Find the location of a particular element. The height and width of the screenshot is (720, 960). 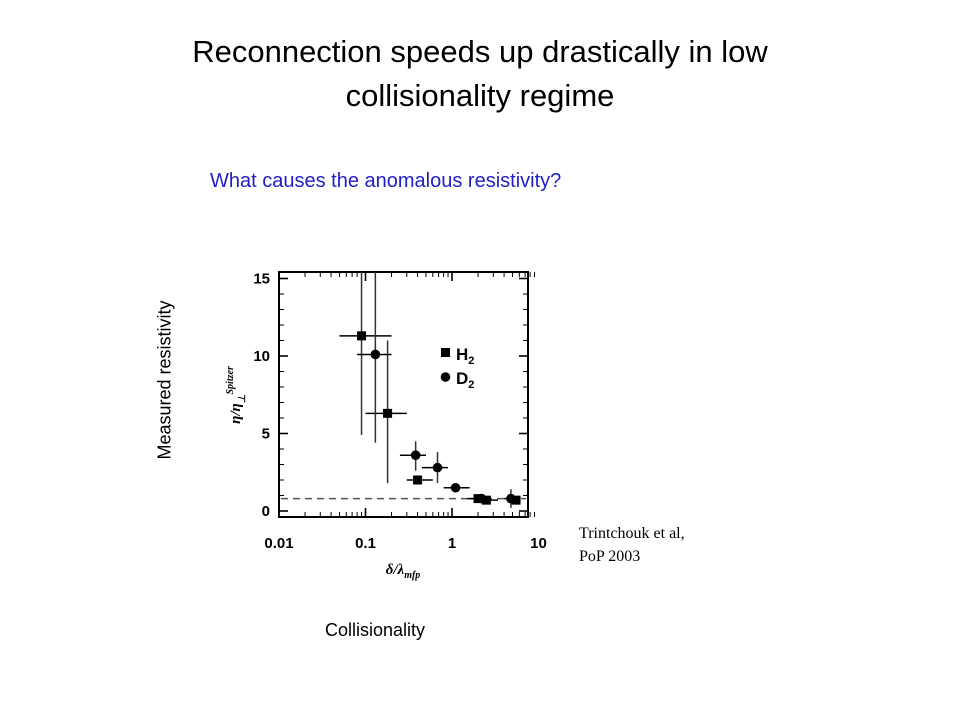

x-tick-label: 10 is located at coordinates (538, 543).